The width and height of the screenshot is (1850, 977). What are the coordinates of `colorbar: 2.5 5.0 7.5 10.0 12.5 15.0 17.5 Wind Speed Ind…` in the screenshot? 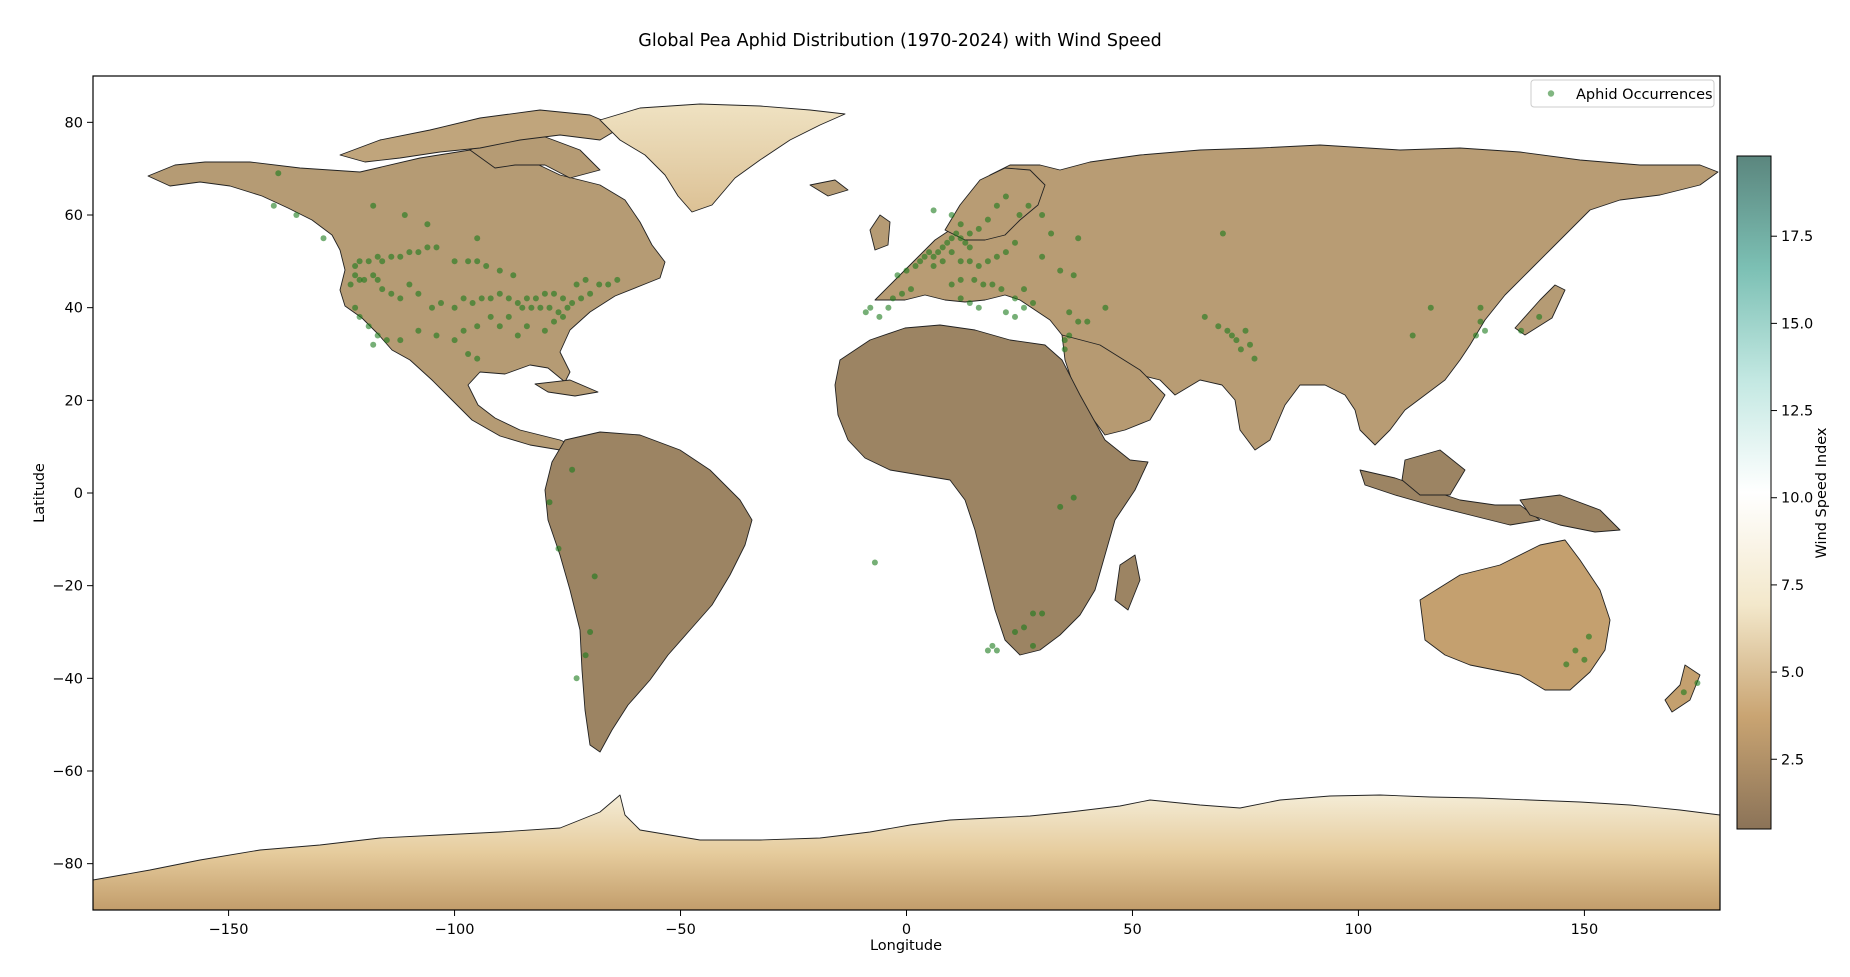 It's located at (1783, 492).